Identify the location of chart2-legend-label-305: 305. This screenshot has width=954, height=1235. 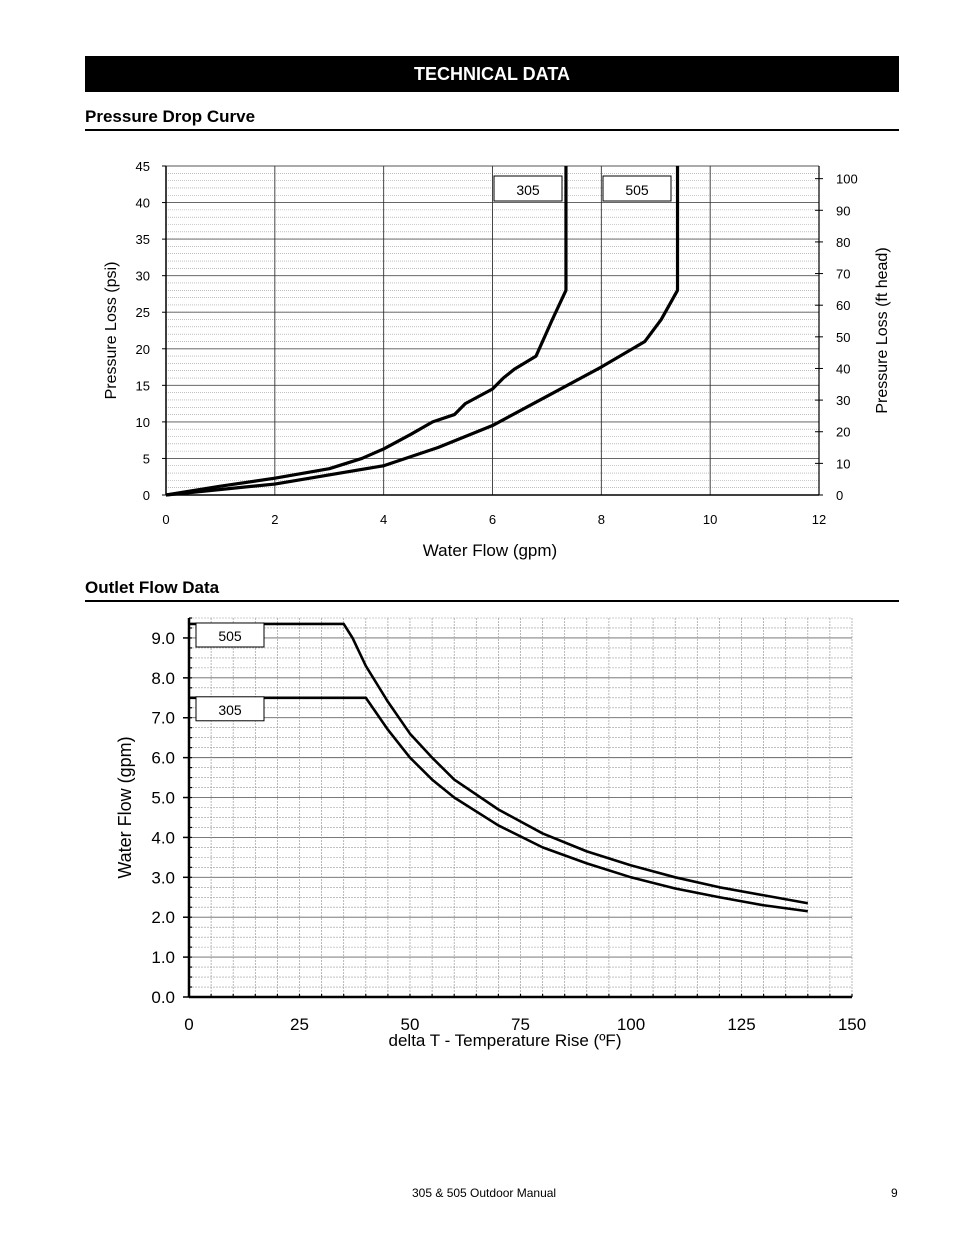
(230, 710).